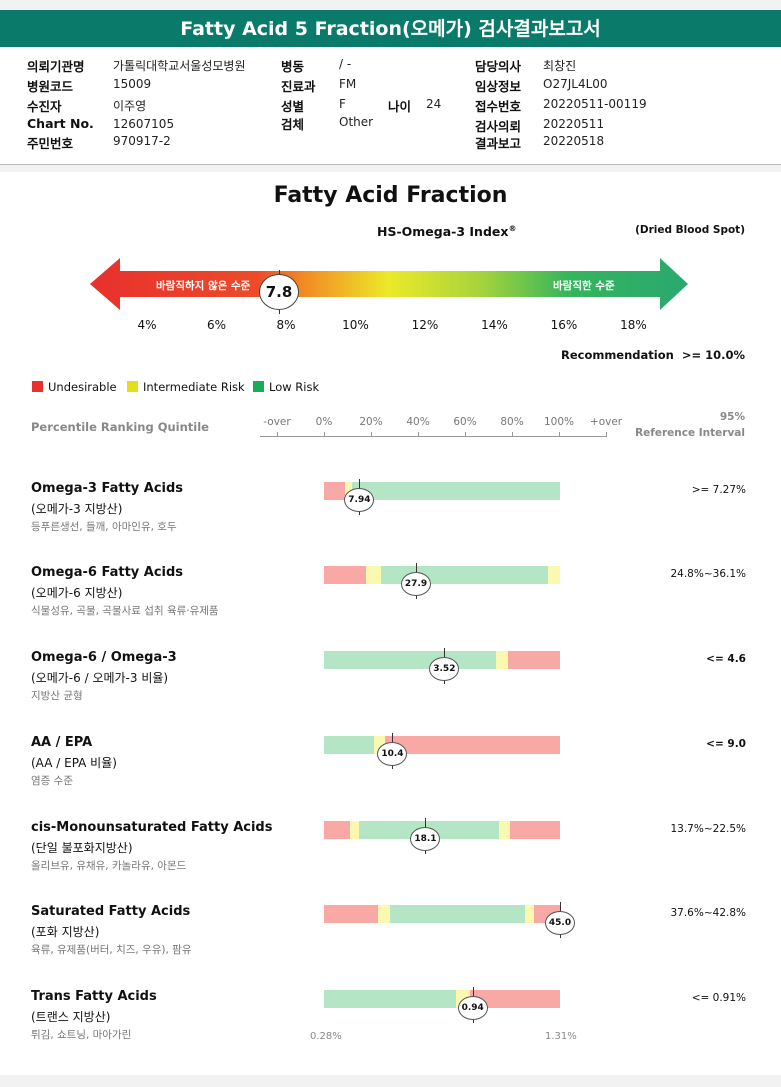 This screenshot has height=1087, width=781. Describe the element at coordinates (107, 488) in the screenshot. I see `result-name: Omega-3 Fatty Acids` at that location.